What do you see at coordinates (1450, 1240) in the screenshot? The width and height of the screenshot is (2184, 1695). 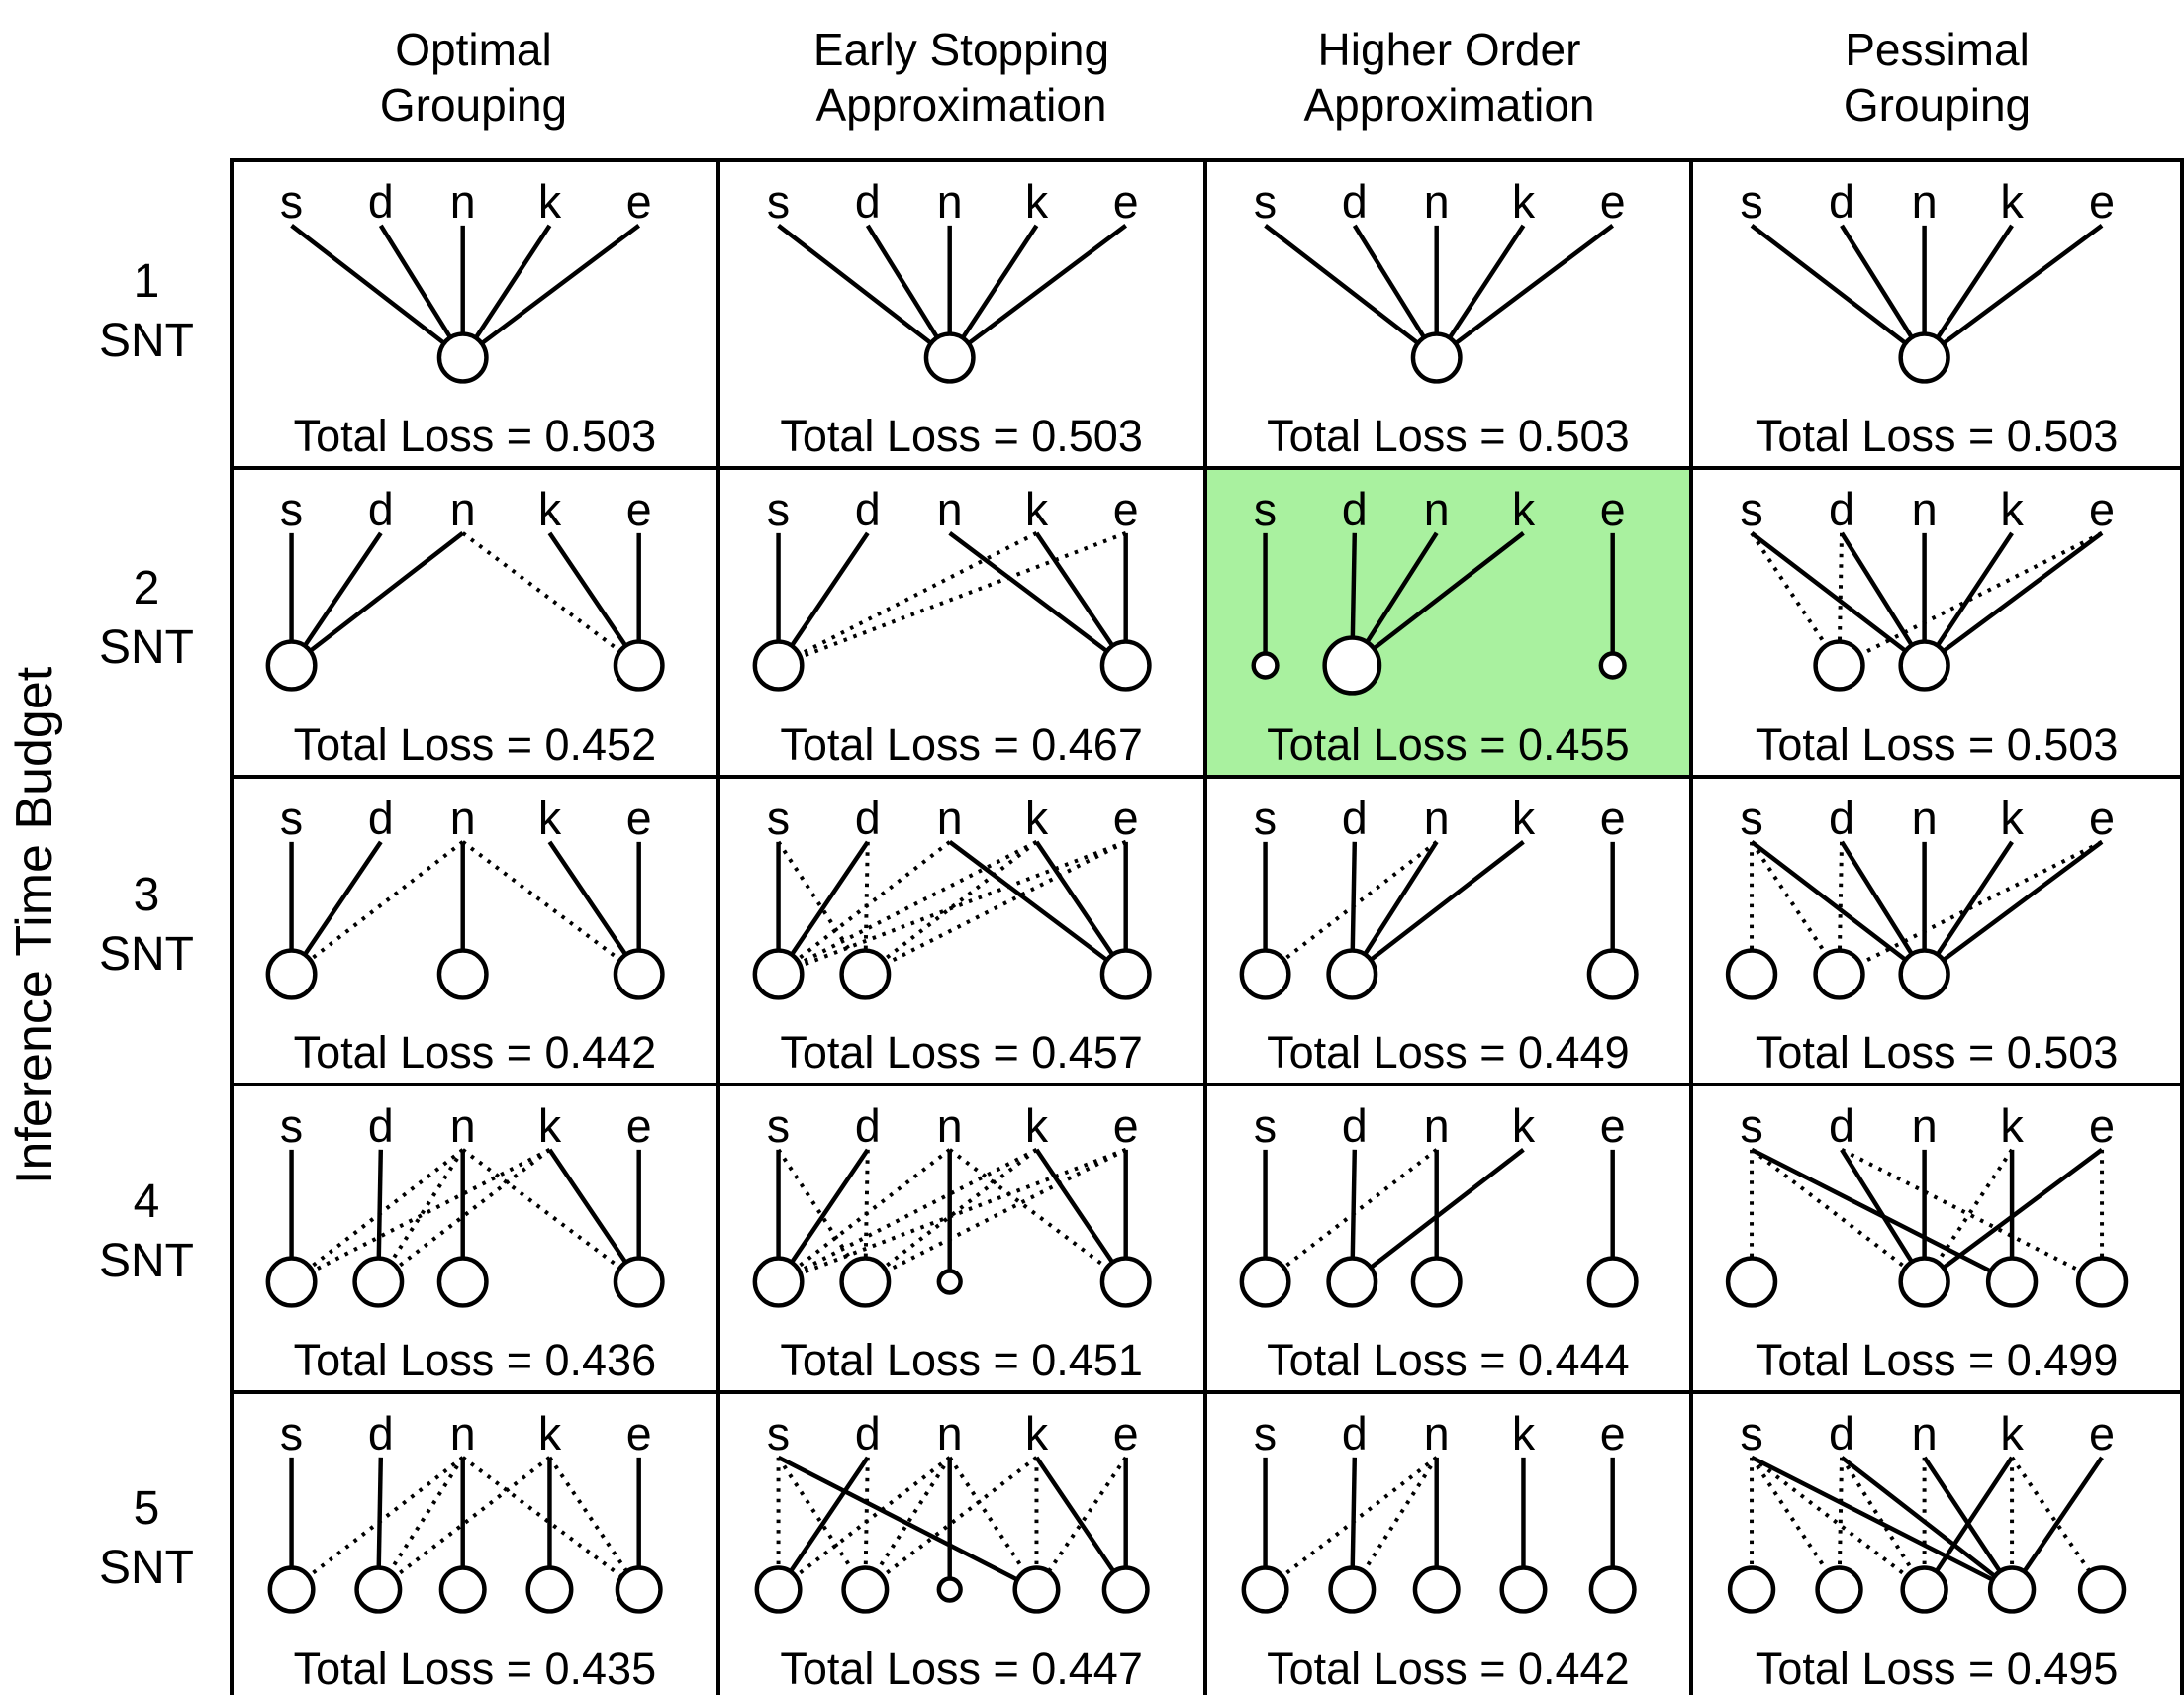 I see `cell-r4-c3: s d n k e Total Loss = 0.444` at bounding box center [1450, 1240].